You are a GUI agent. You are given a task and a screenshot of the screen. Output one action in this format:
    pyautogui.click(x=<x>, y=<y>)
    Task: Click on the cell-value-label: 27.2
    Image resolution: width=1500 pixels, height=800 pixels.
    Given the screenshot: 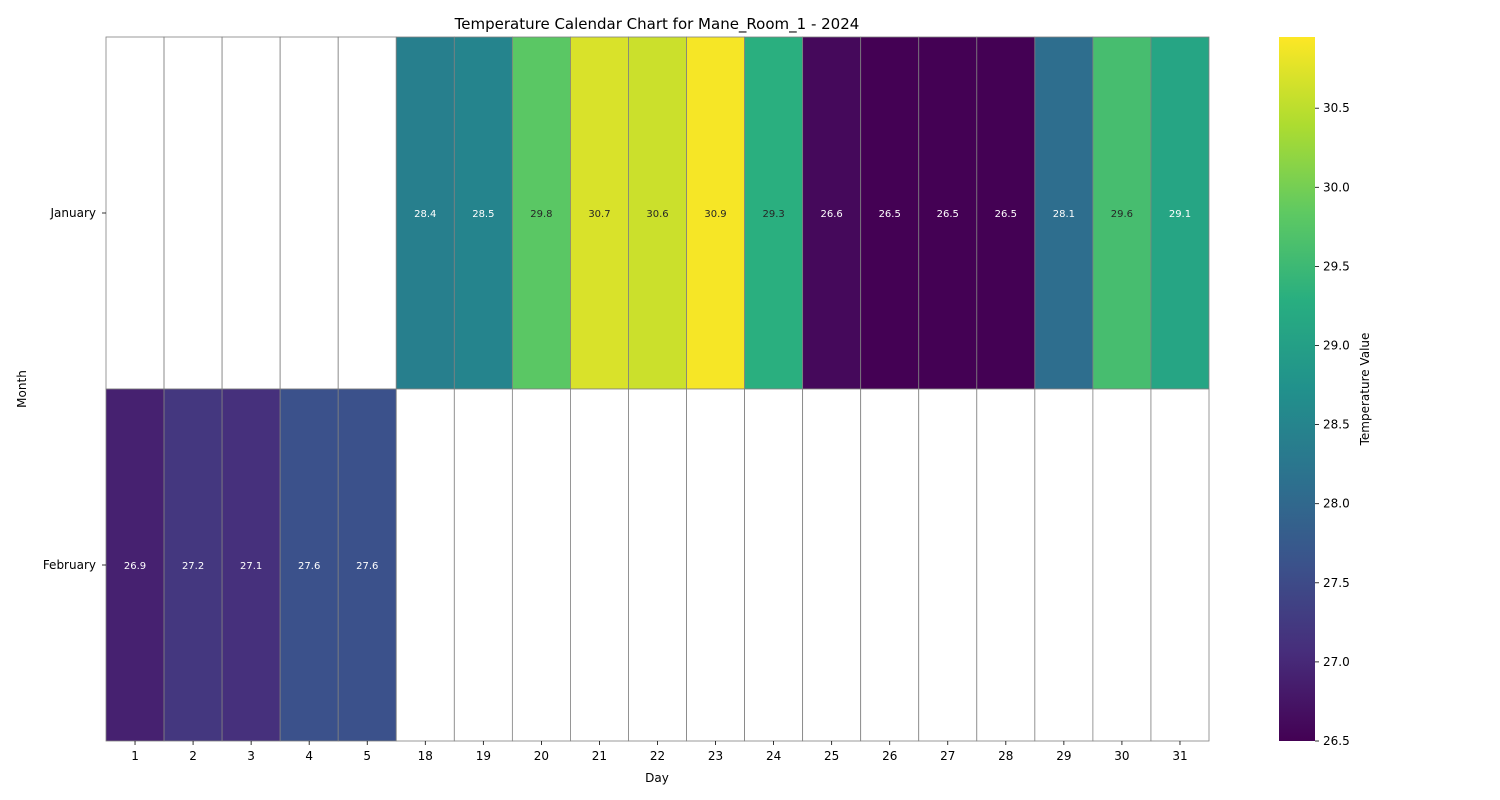 What is the action you would take?
    pyautogui.click(x=193, y=566)
    